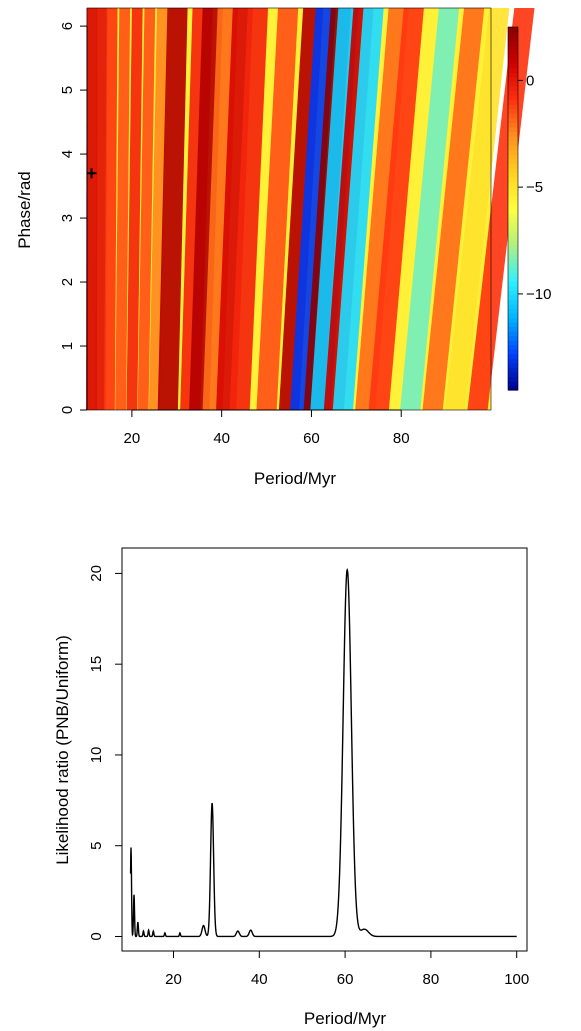  Describe the element at coordinates (24, 210) in the screenshot. I see `heatmap-y-label: Phase/rad` at that location.